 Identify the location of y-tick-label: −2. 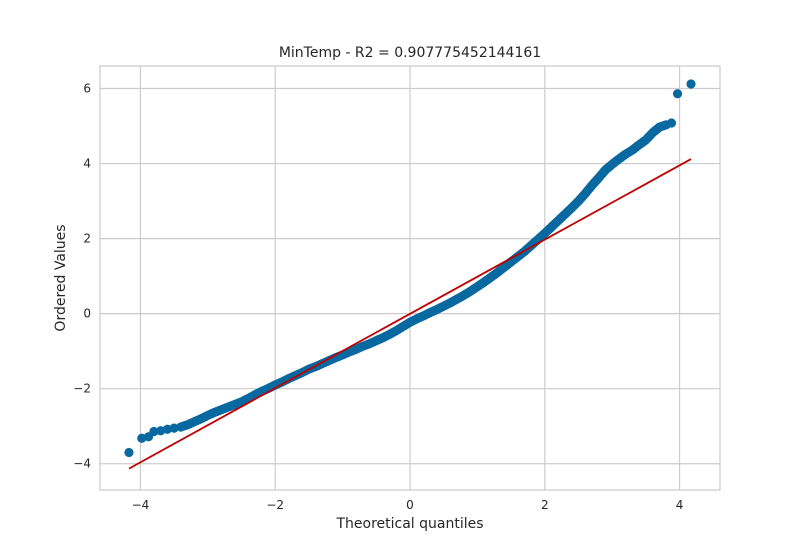
(82, 389).